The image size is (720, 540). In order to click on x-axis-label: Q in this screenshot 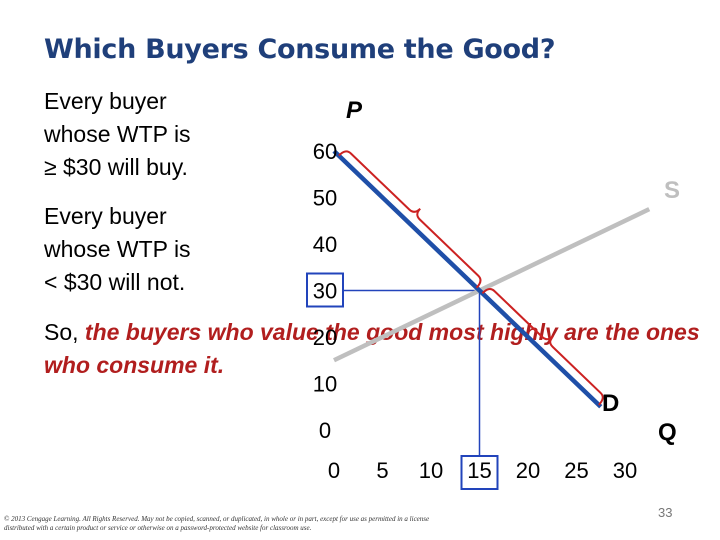, I will do `click(667, 432)`.